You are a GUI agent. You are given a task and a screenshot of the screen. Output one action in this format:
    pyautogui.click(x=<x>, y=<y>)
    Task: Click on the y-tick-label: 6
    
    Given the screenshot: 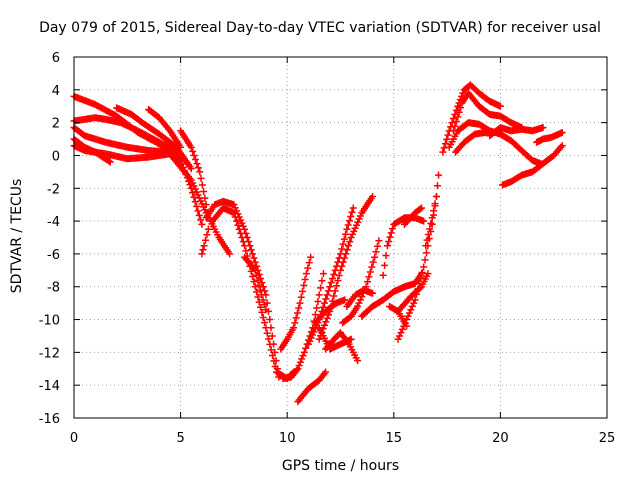 What is the action you would take?
    pyautogui.click(x=56, y=58)
    